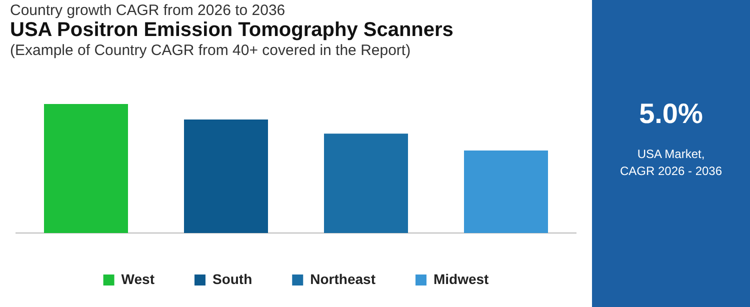 The height and width of the screenshot is (307, 750). What do you see at coordinates (232, 30) in the screenshot?
I see `chart-title: USA Positron Emission Tomography Scanners` at bounding box center [232, 30].